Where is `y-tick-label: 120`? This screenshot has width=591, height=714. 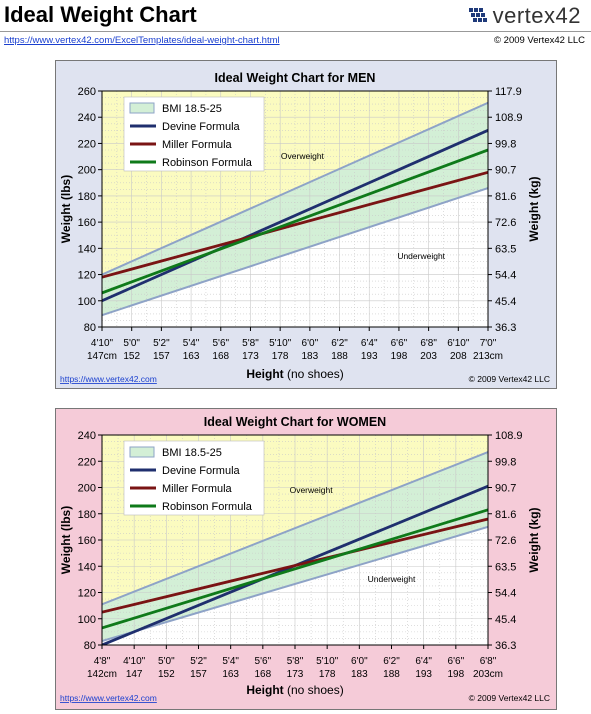 y-tick-label: 120 is located at coordinates (87, 594).